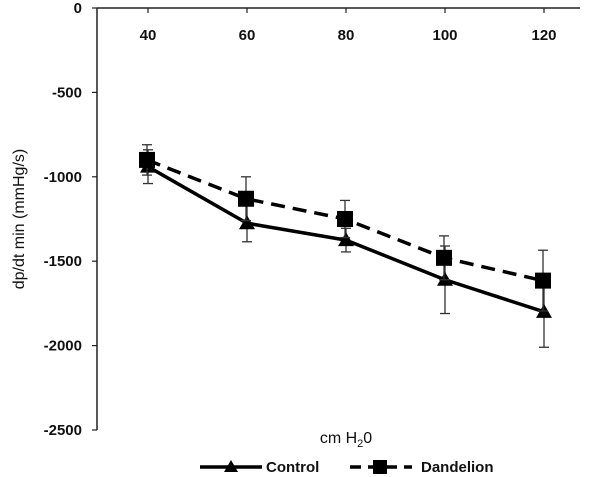 This screenshot has height=477, width=595. What do you see at coordinates (247, 35) in the screenshot?
I see `x-tick-label: 60` at bounding box center [247, 35].